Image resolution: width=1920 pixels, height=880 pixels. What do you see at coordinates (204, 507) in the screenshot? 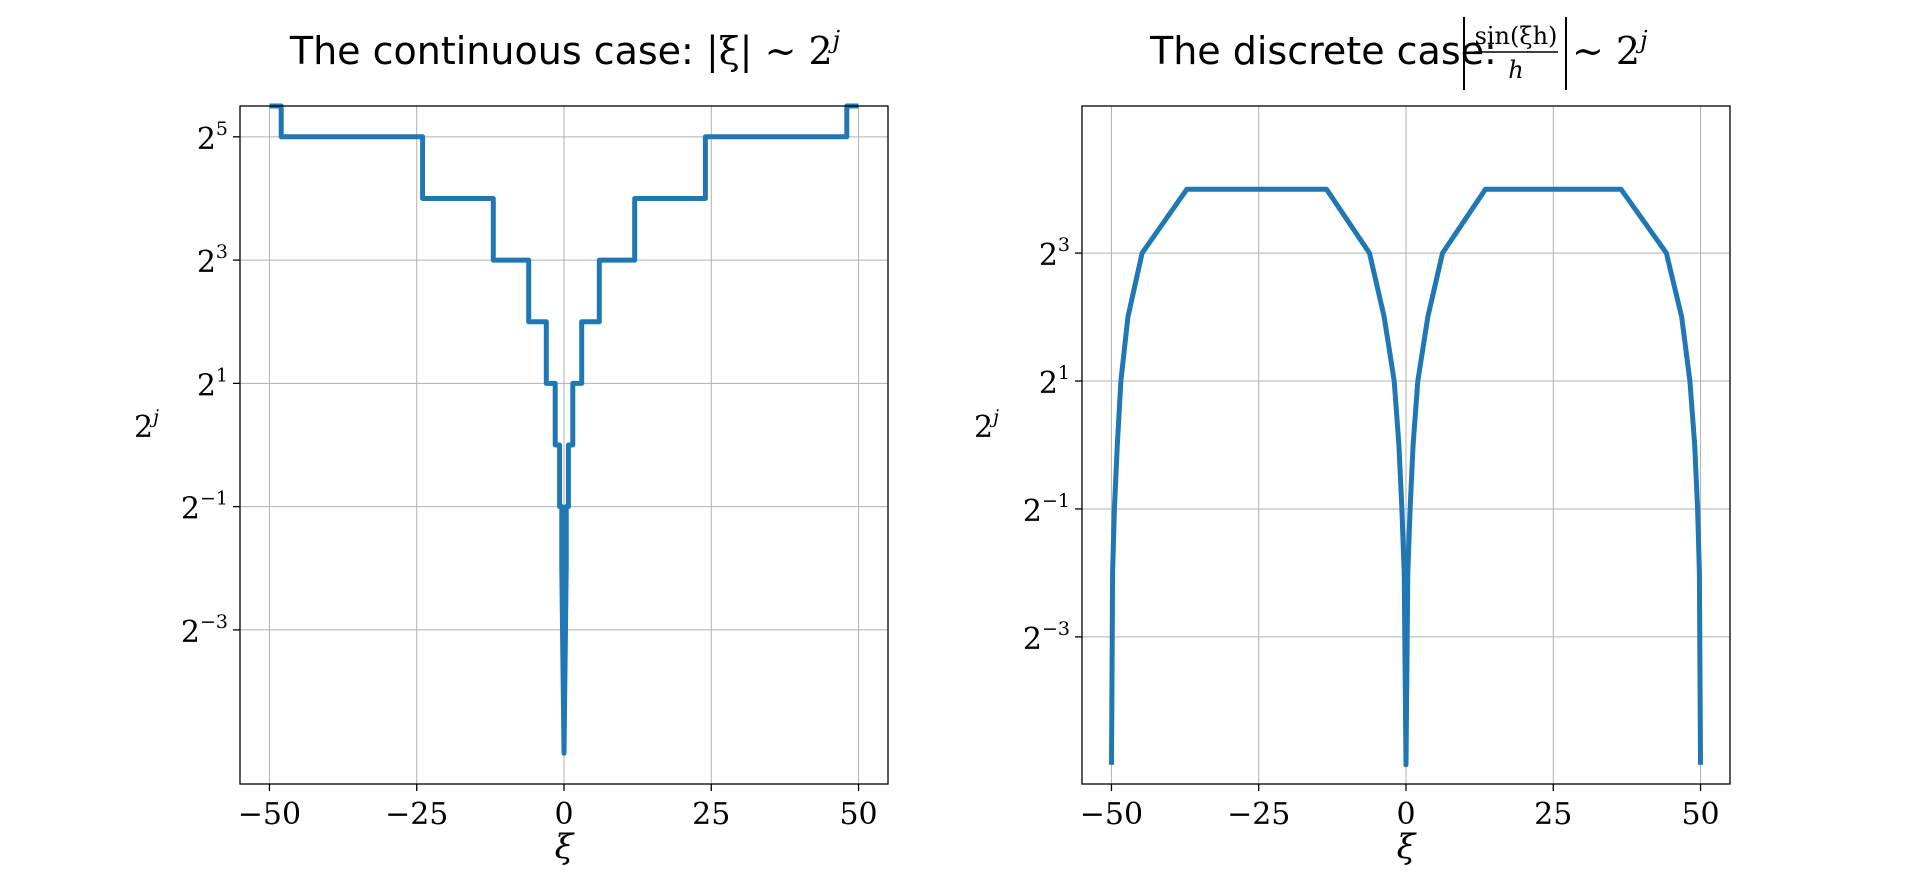
I see `left-chart-y-tick-label: 2−1` at bounding box center [204, 507].